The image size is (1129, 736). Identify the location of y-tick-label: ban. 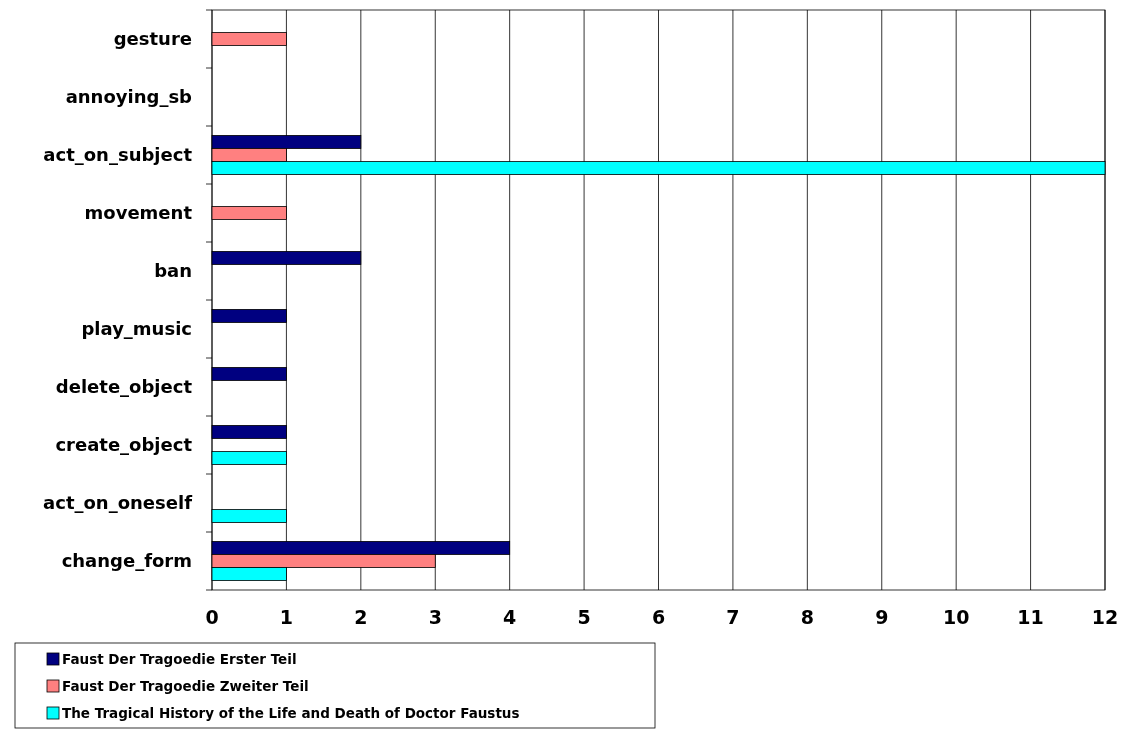
(173, 271).